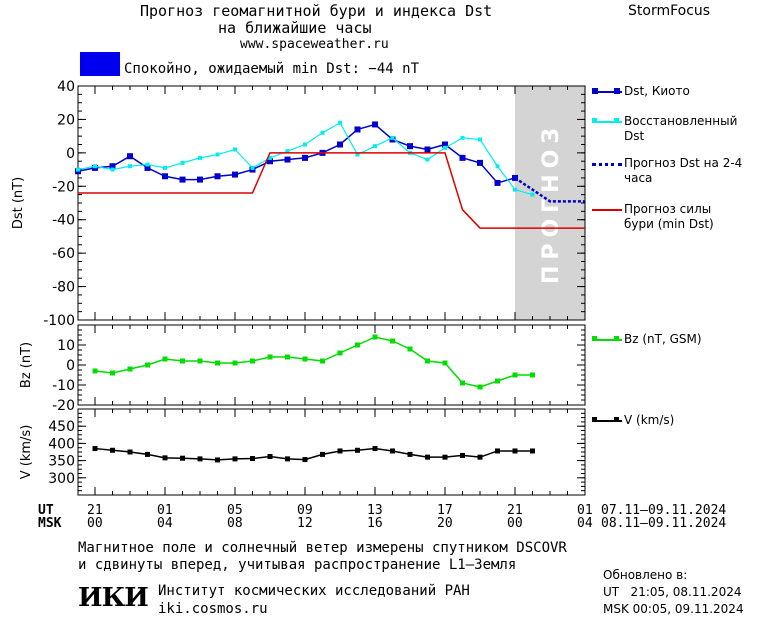 The width and height of the screenshot is (760, 620). Describe the element at coordinates (63, 288) in the screenshot. I see `y-tick-label: -80` at that location.